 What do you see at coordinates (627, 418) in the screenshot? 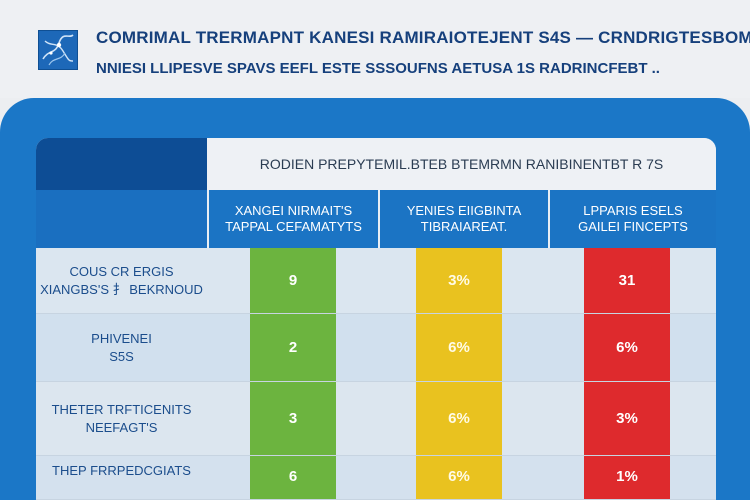
I see `red-cell: 3%` at bounding box center [627, 418].